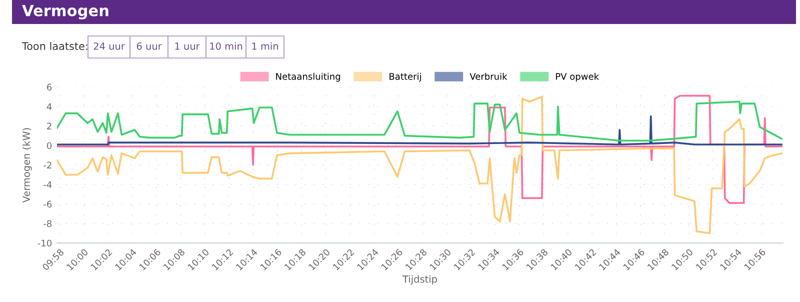 The width and height of the screenshot is (800, 302). I want to click on y-tick-label: -4, so click(48, 184).